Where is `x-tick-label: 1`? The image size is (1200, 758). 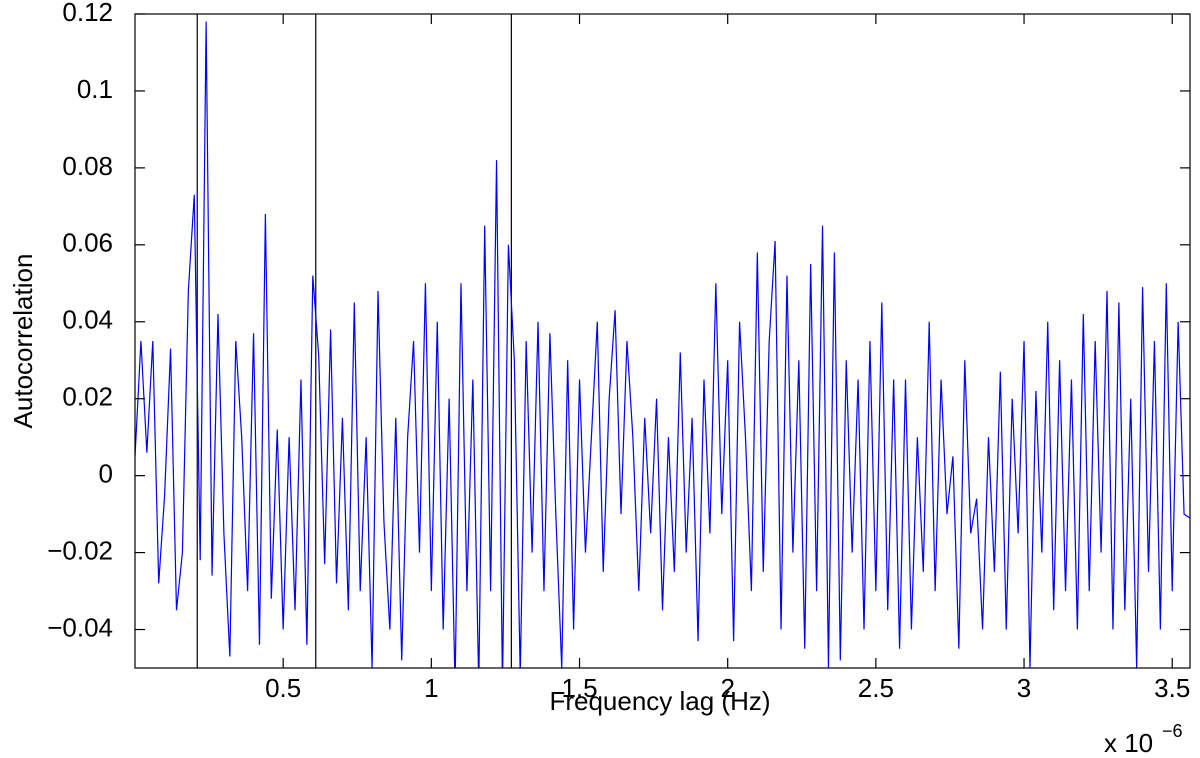 x-tick-label: 1 is located at coordinates (431, 688).